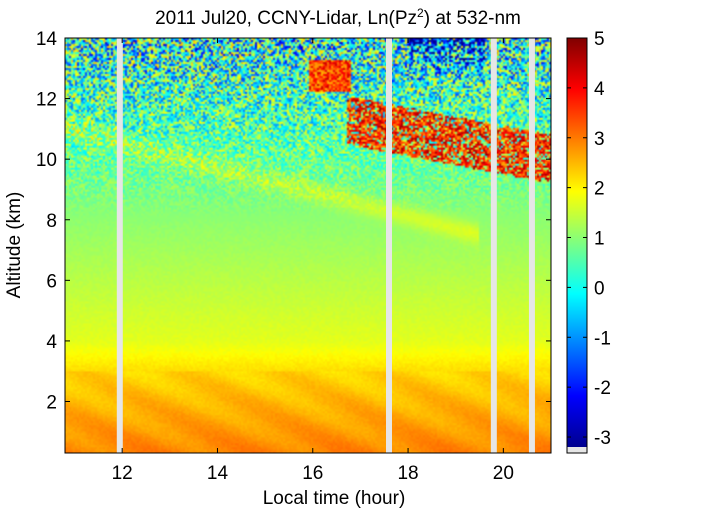 This screenshot has width=704, height=511. I want to click on x-tick-label: 20, so click(503, 473).